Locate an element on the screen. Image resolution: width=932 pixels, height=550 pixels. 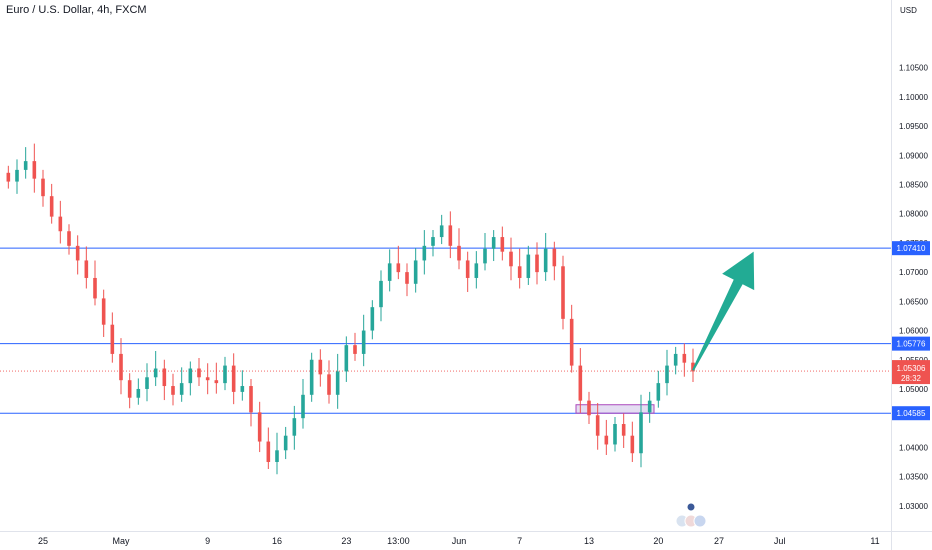
level-price-badge-text: 1.05776 is located at coordinates (911, 344).